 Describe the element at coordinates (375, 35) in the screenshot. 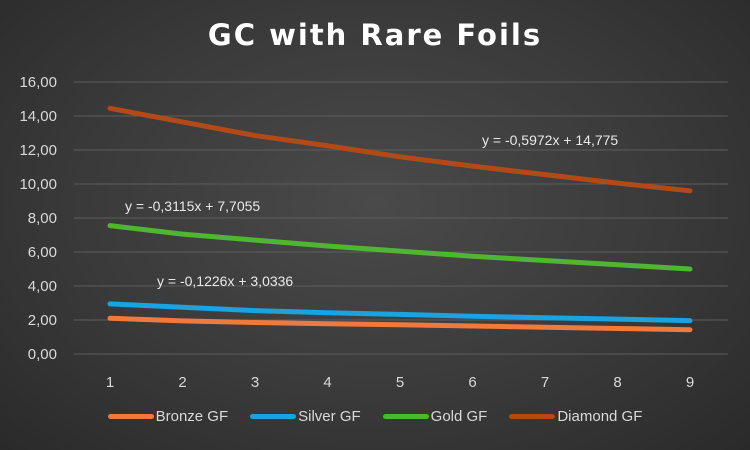

I see `chart-title: GC with Rare Foils` at that location.